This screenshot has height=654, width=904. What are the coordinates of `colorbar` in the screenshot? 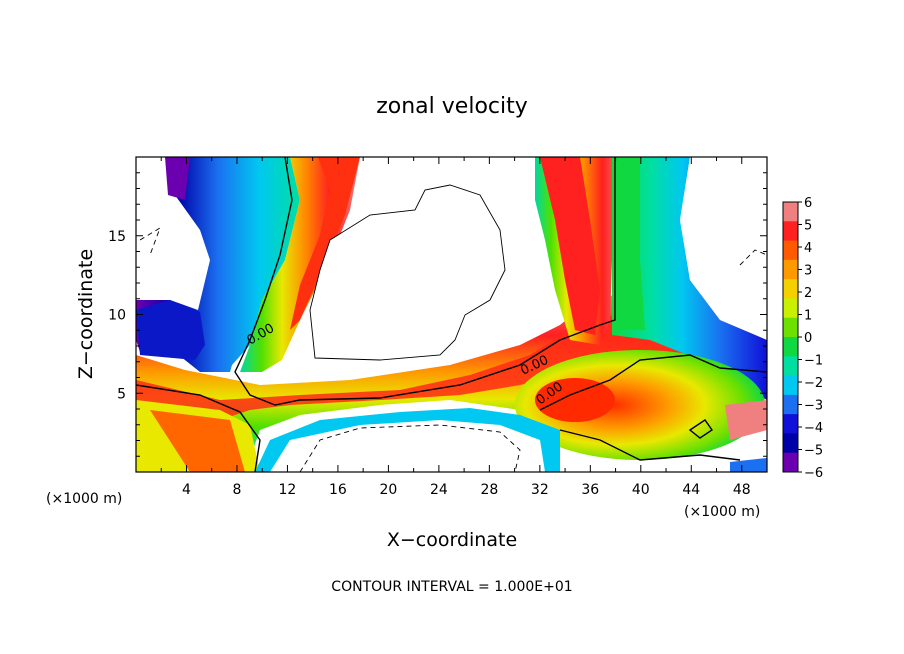 It's located at (790, 337).